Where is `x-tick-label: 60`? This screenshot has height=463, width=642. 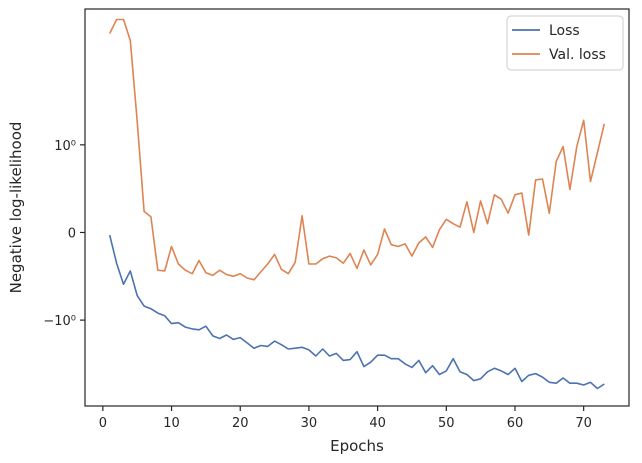
x-tick-label: 60 is located at coordinates (515, 423).